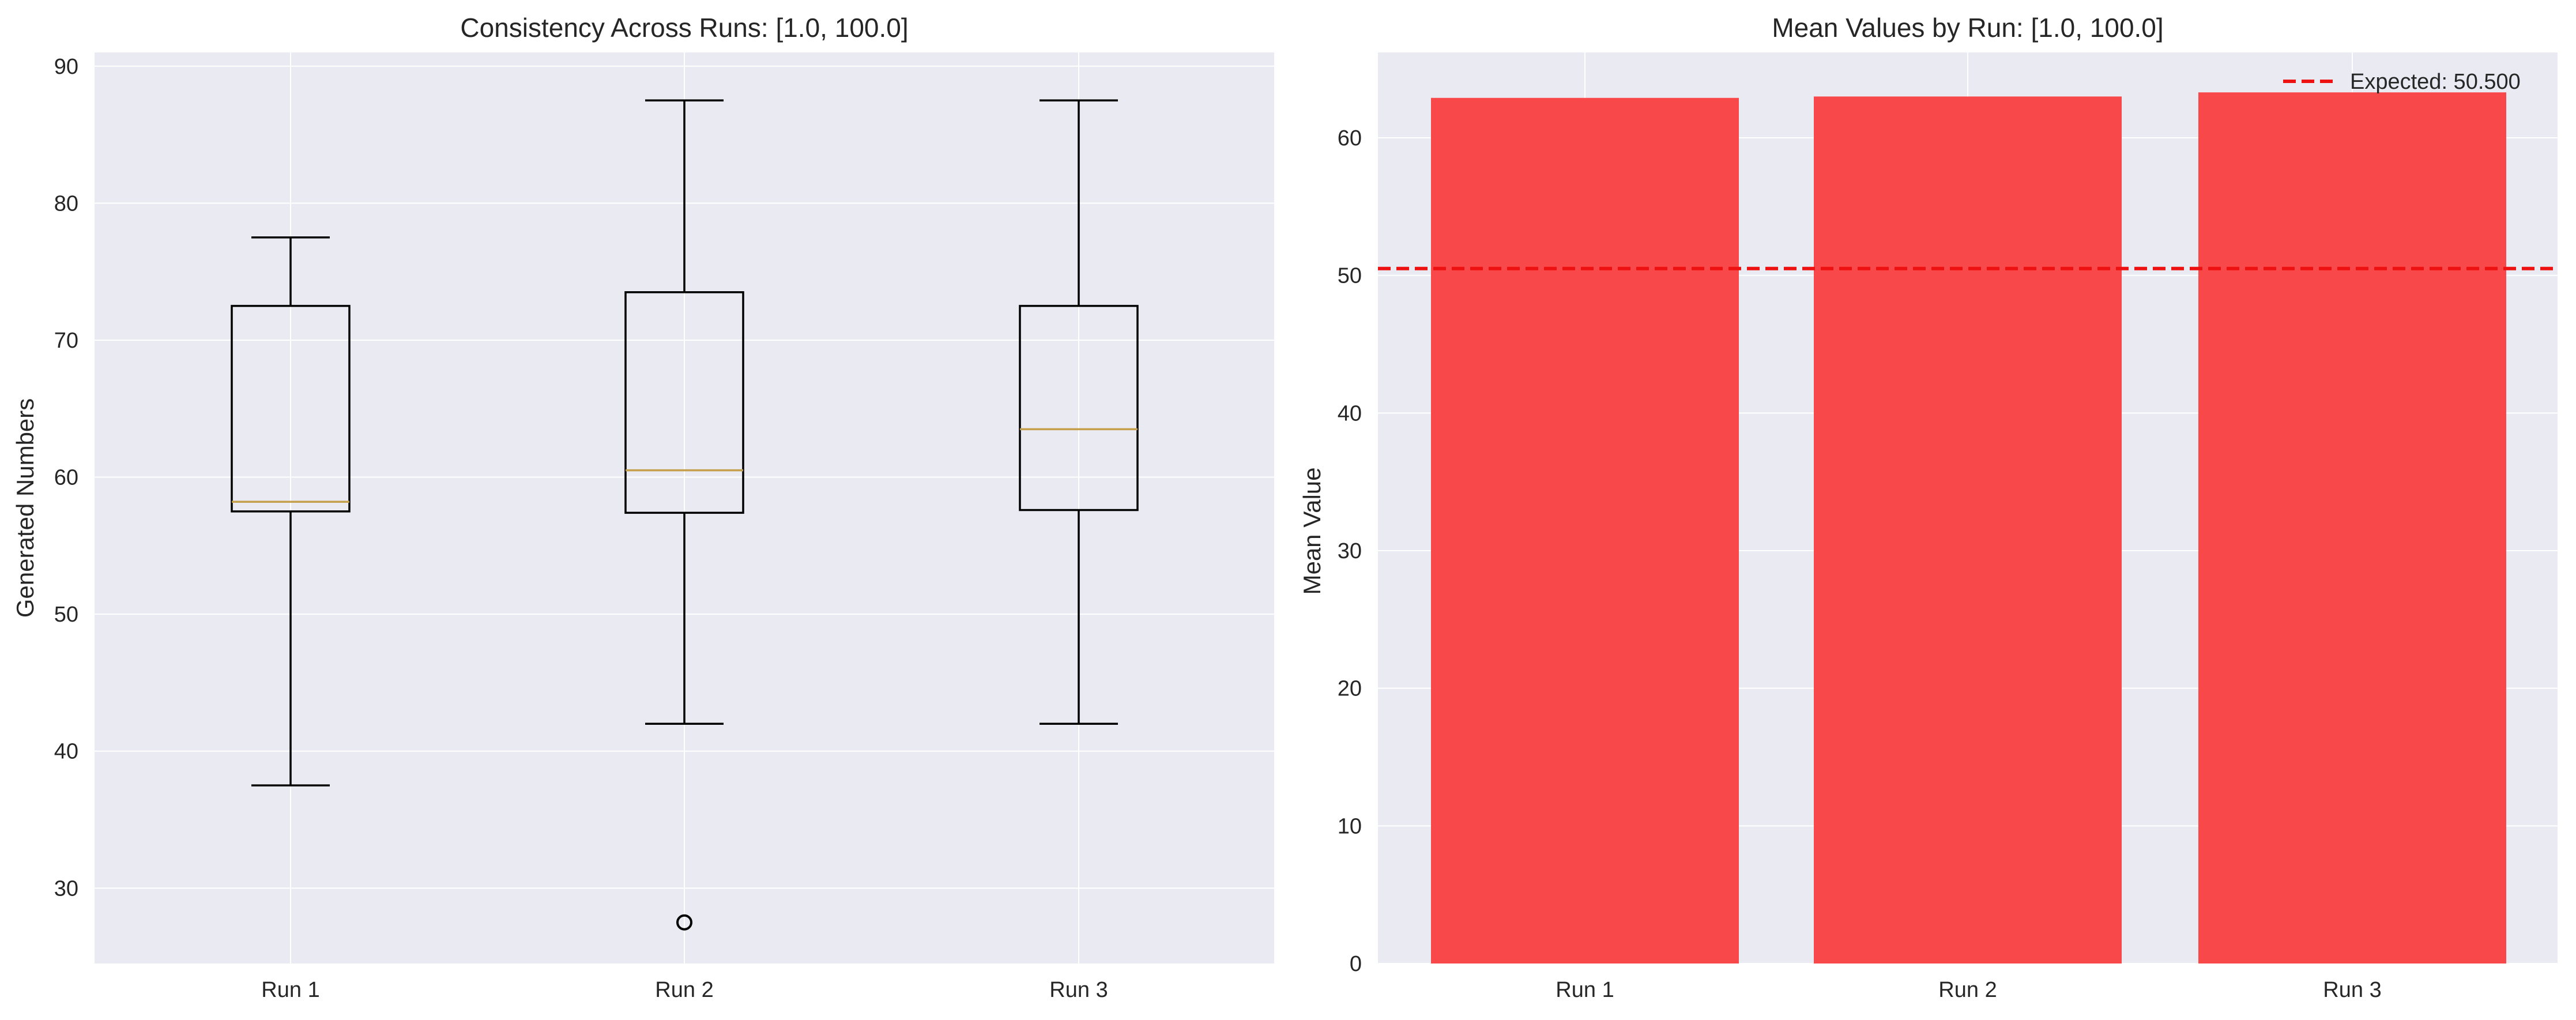  I want to click on bar-chart-y-ticks: 0 10 20 30 40 50 60, so click(1350, 551).